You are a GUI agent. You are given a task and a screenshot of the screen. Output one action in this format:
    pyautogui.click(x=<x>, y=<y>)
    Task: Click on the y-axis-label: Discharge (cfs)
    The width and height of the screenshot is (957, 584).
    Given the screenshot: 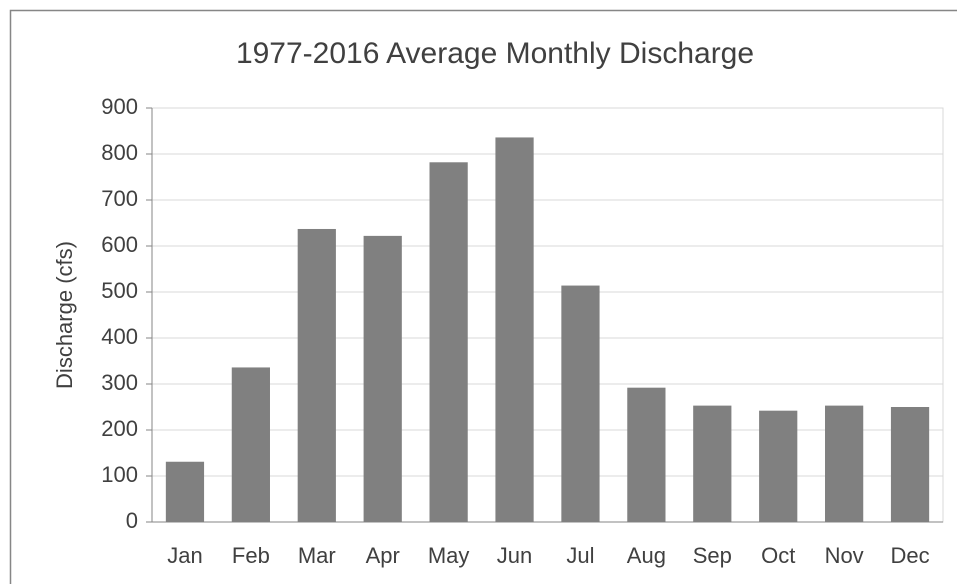 What is the action you would take?
    pyautogui.click(x=64, y=315)
    